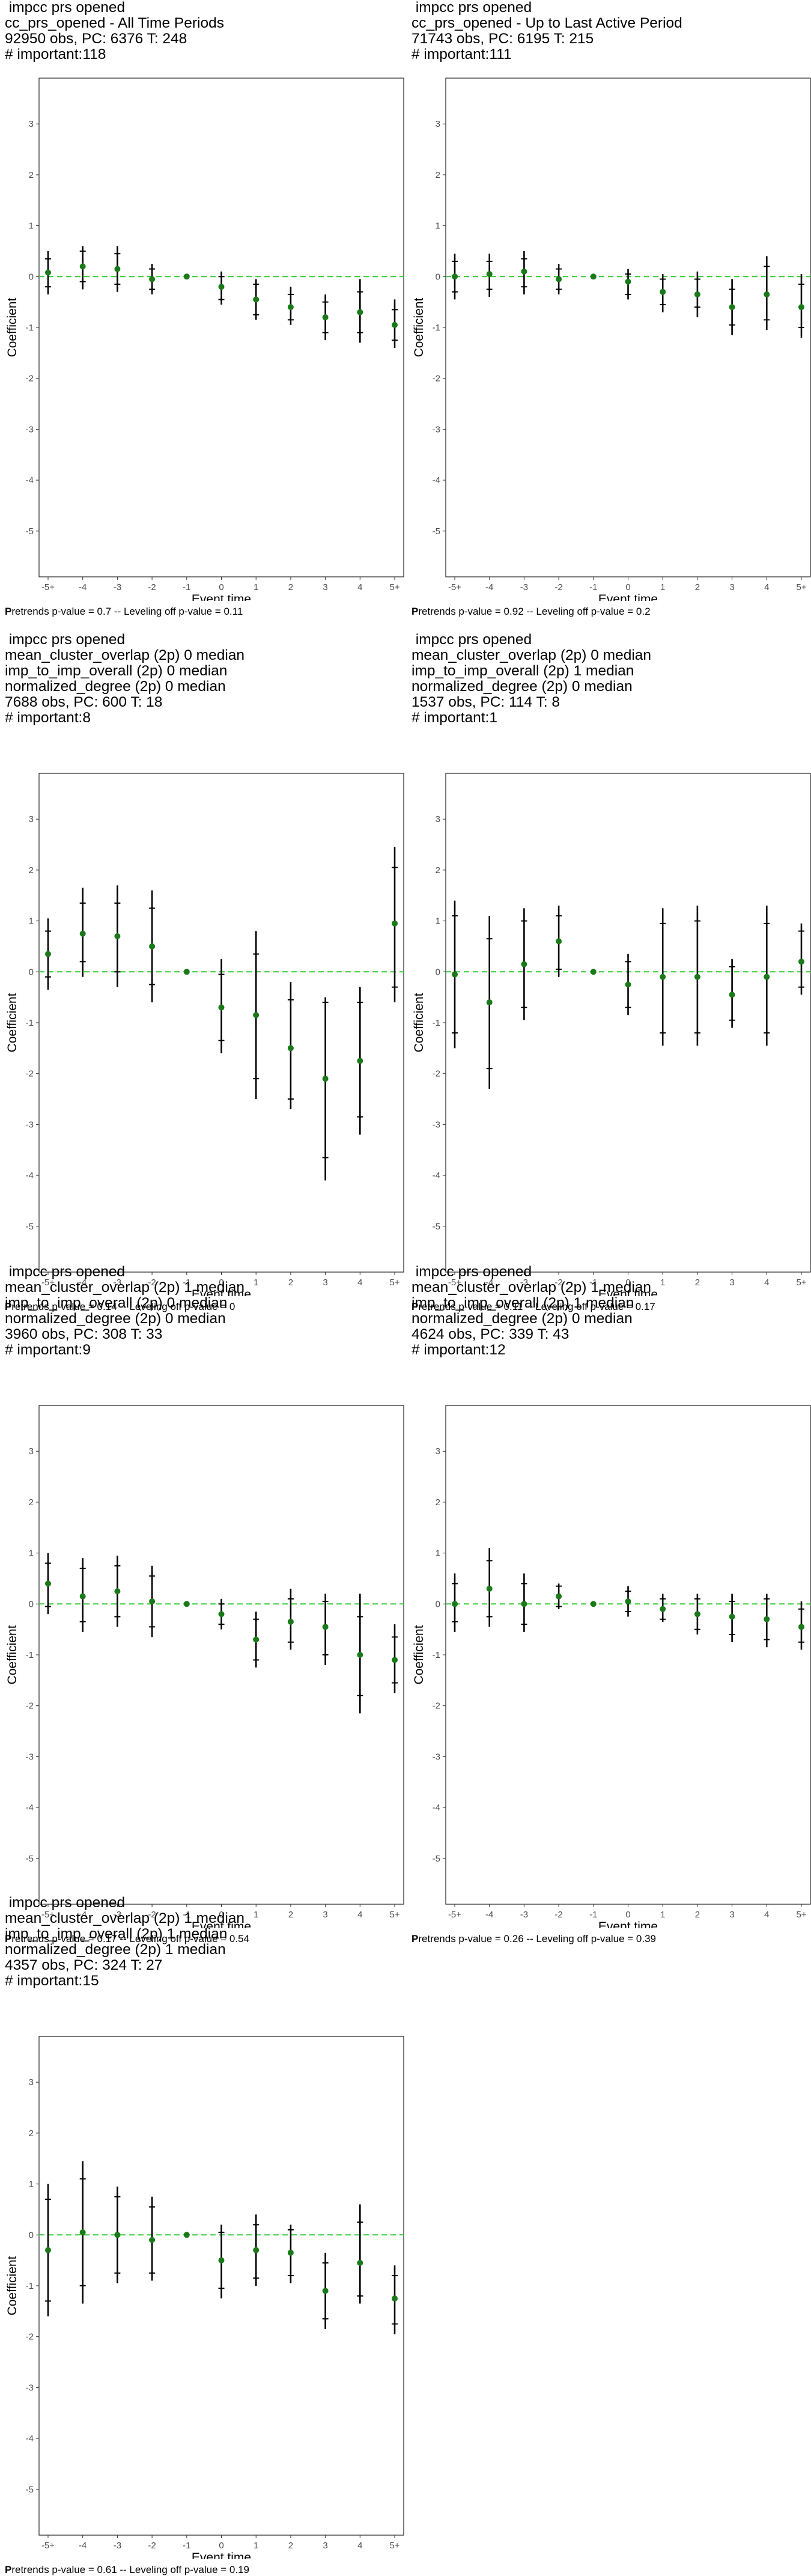 The width and height of the screenshot is (811, 2576). Describe the element at coordinates (30, 1176) in the screenshot. I see `y-tick-label: -4` at that location.